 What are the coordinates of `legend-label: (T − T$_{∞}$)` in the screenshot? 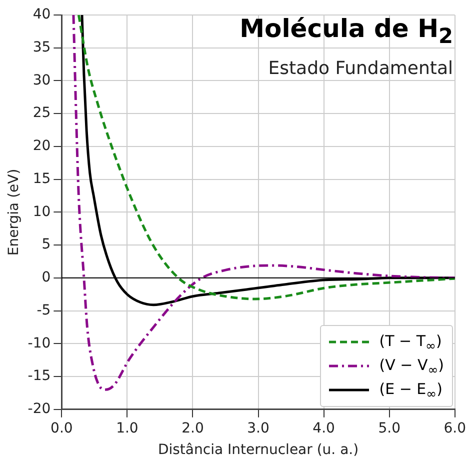 It's located at (410, 342).